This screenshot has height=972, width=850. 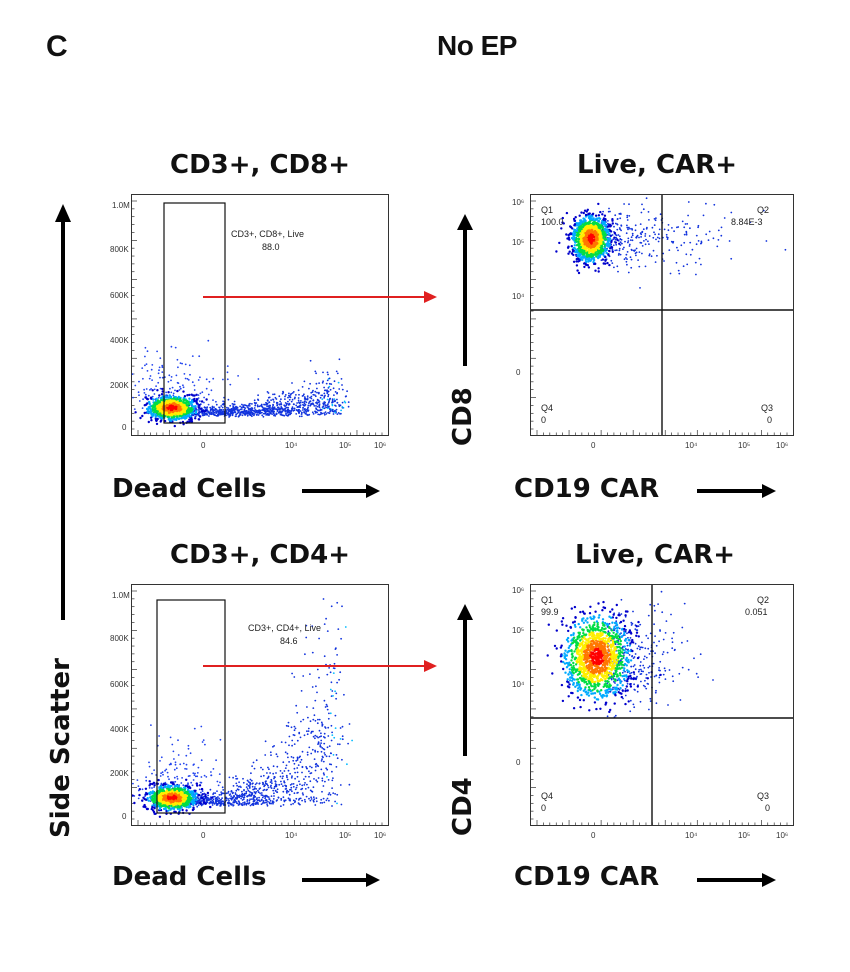 I want to click on plot1-xtick: 0, so click(x=203, y=445).